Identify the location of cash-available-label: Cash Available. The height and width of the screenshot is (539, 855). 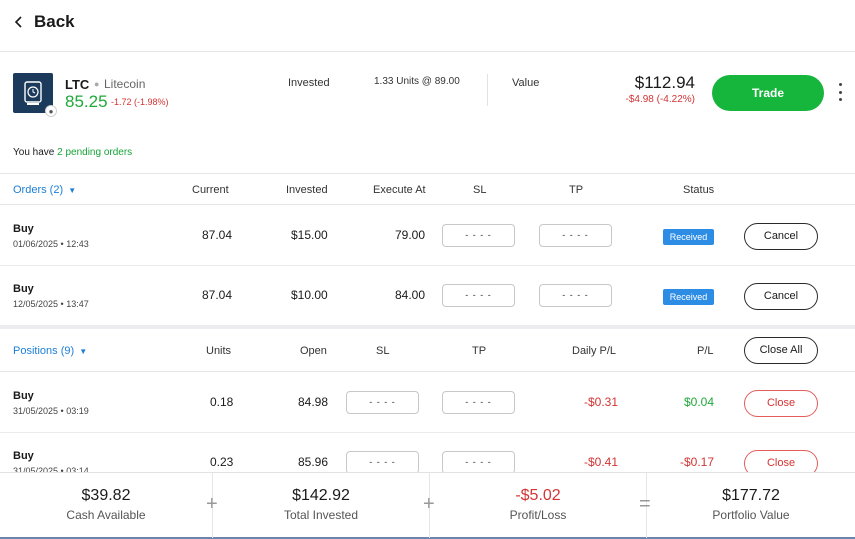
(106, 515).